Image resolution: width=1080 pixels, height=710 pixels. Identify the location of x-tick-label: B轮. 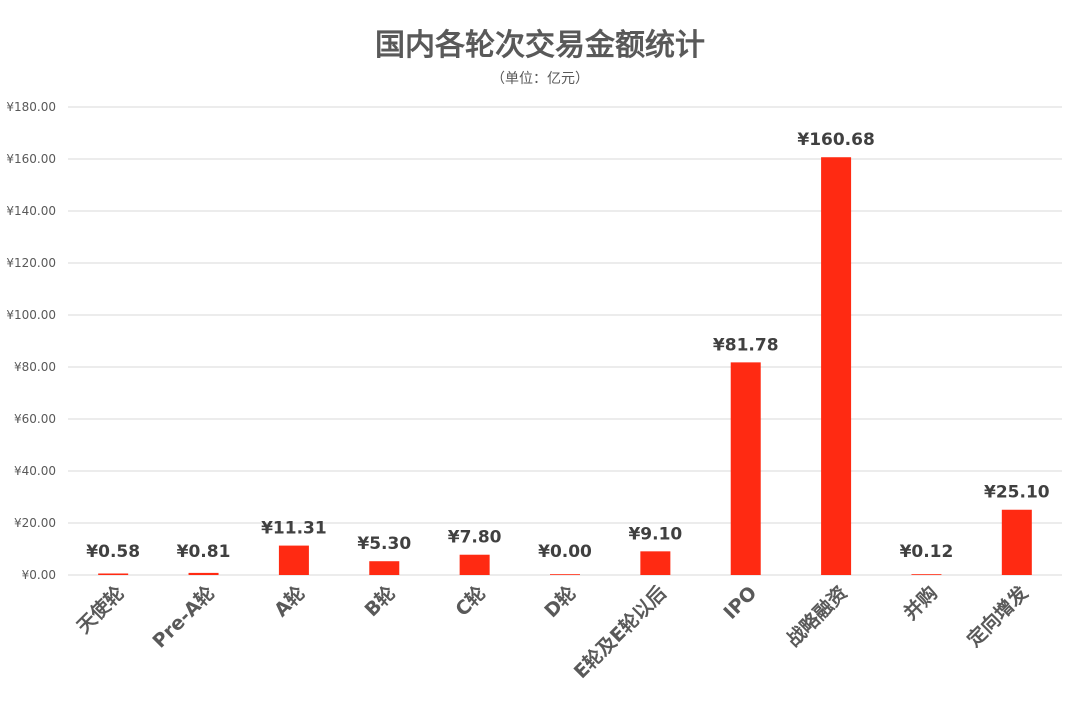
(380, 601).